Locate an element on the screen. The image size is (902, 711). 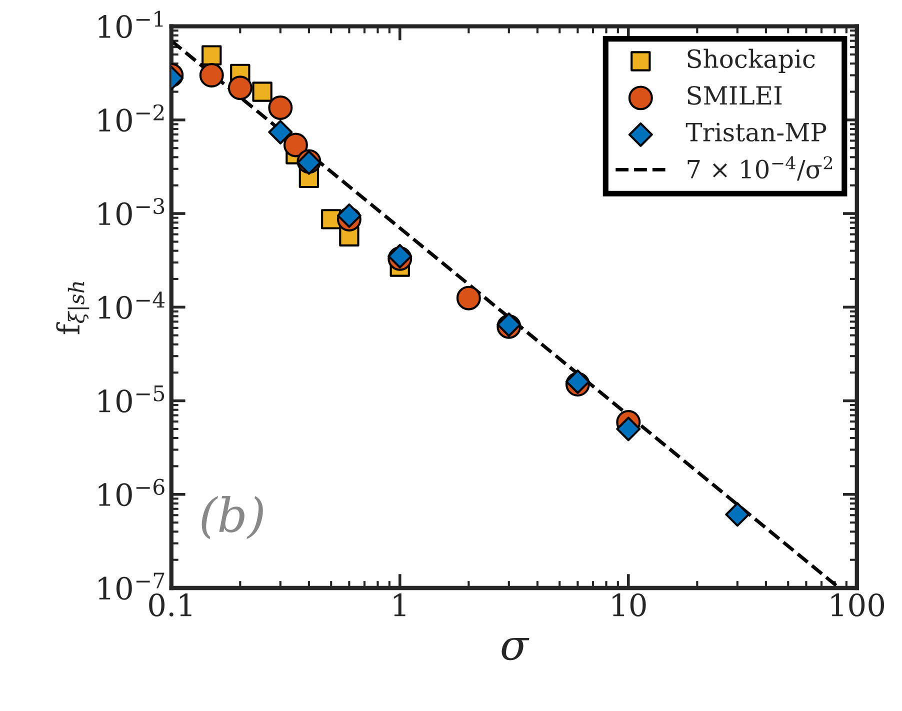
legend-label: SMILEI is located at coordinates (735, 95).